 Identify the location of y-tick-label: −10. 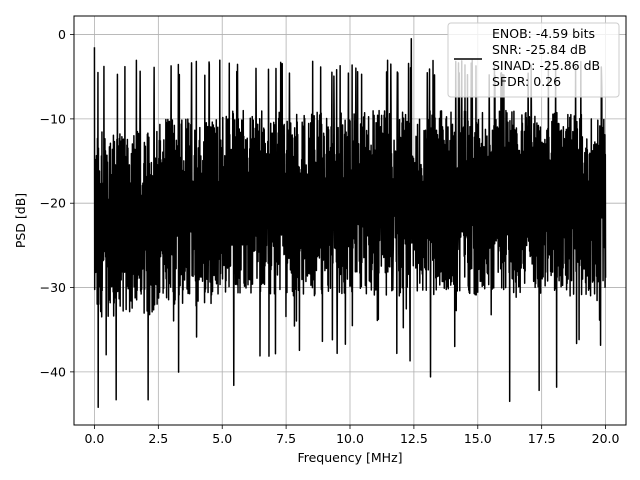
(53, 118).